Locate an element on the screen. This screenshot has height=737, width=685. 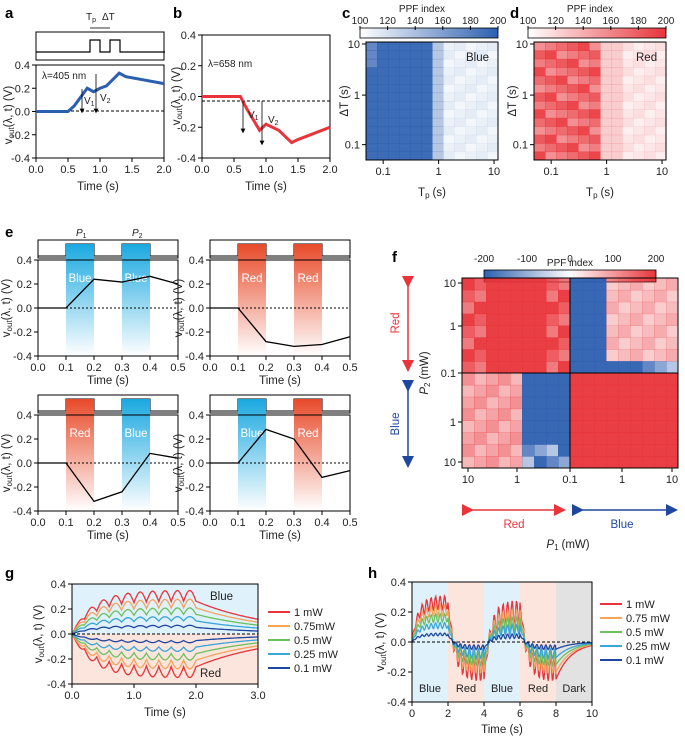
series-h is located at coordinates (502, 637).